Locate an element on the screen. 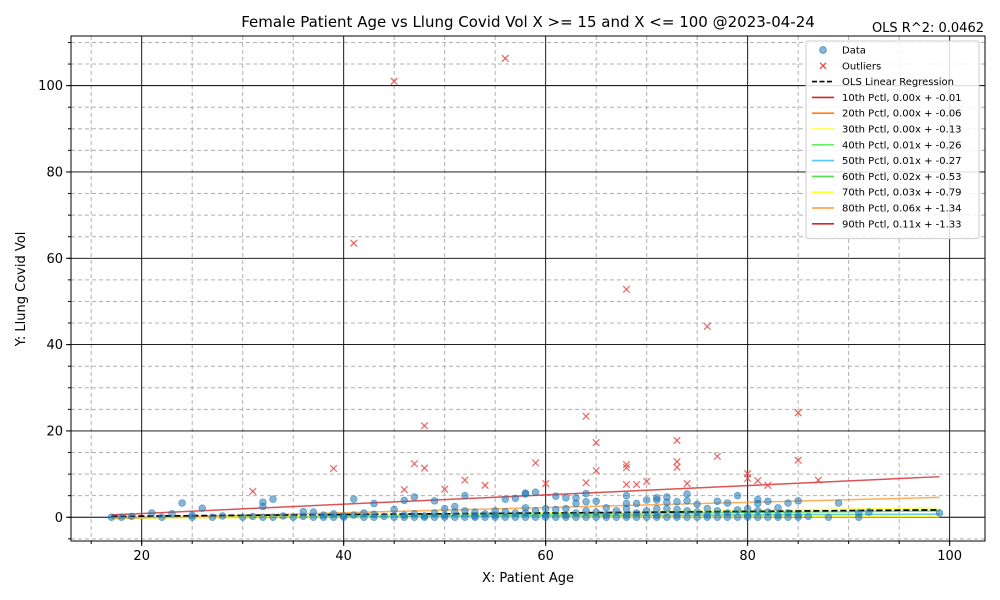  y-tick-label: 60 is located at coordinates (54, 259).